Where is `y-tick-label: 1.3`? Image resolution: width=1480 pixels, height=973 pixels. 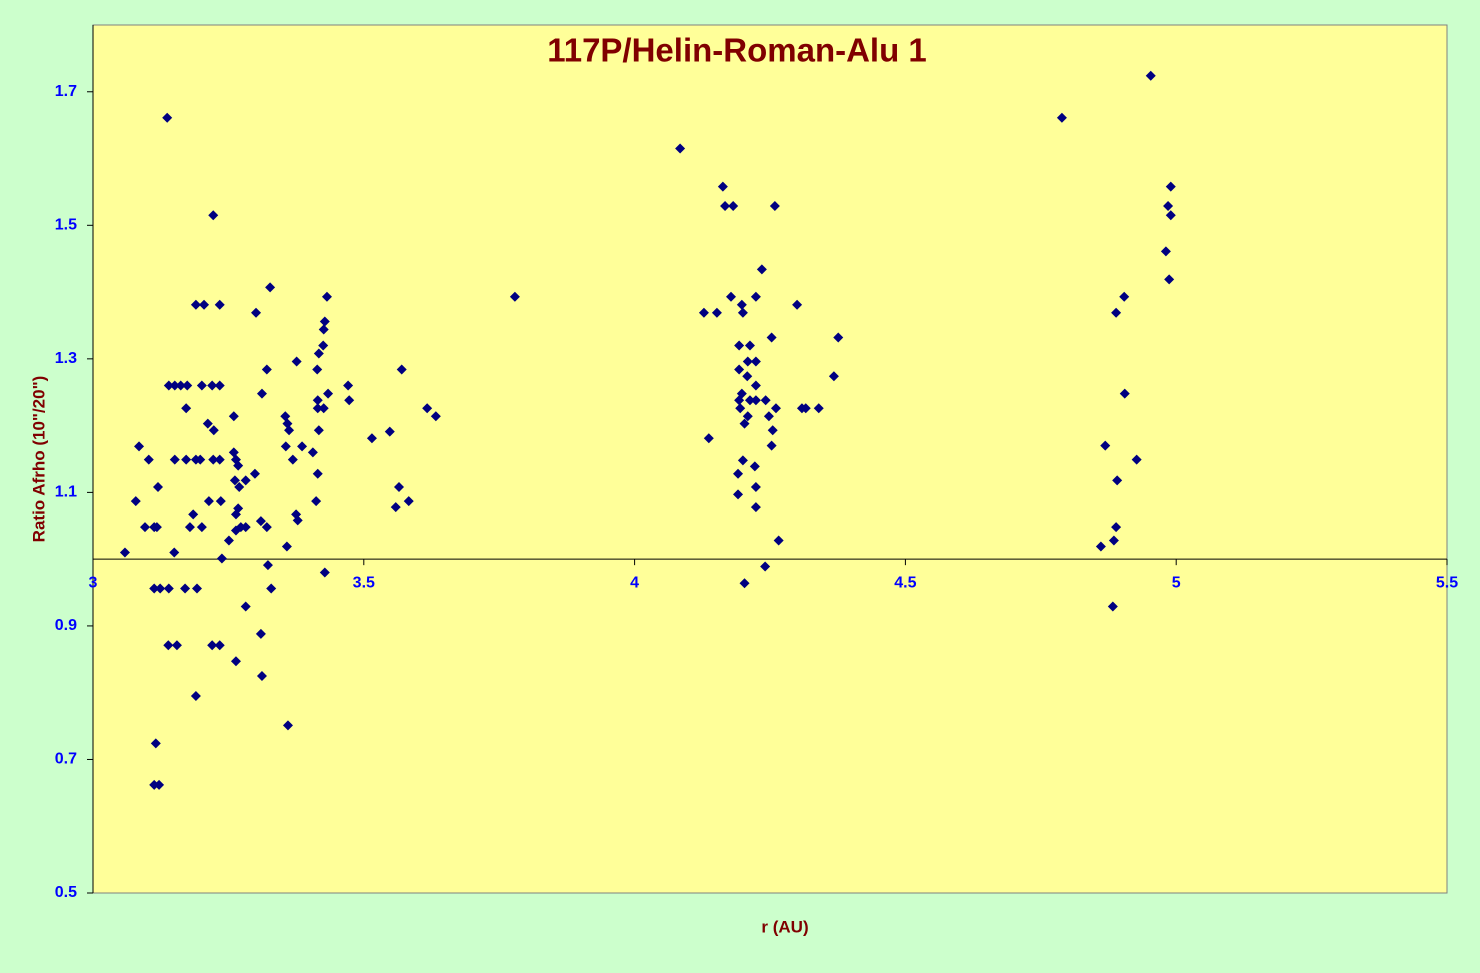
y-tick-label: 1.3 is located at coordinates (66, 358).